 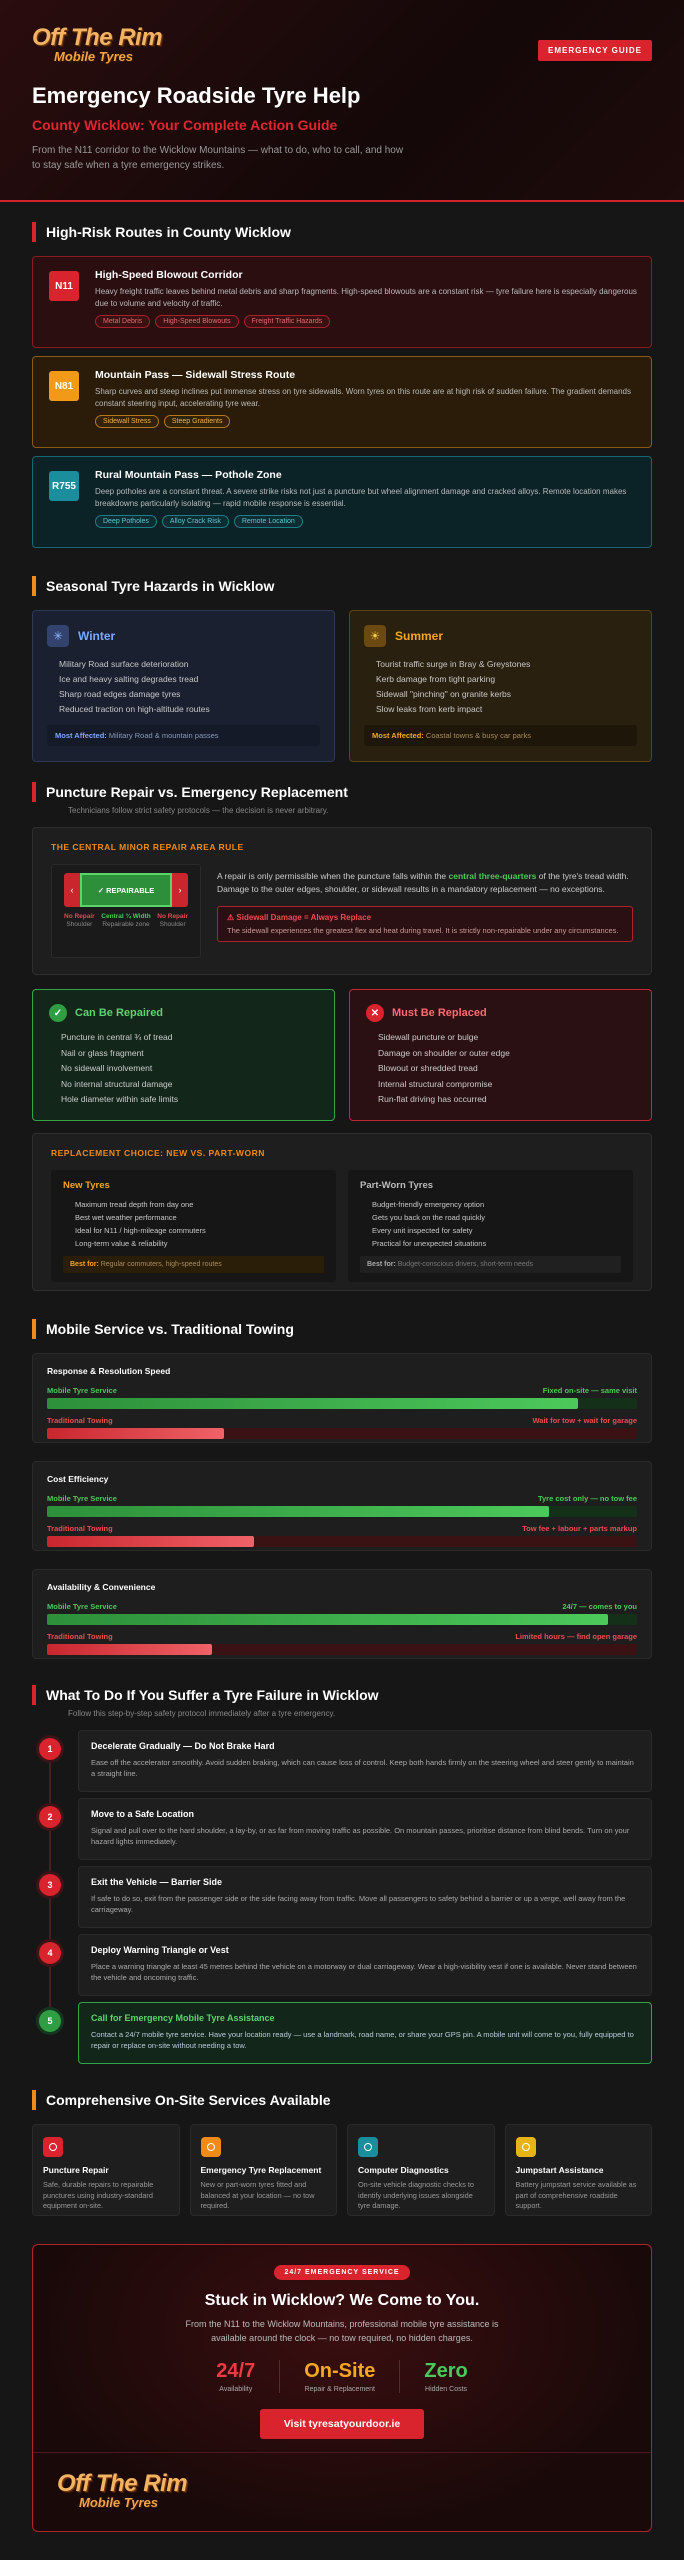 What do you see at coordinates (342, 2300) in the screenshot?
I see `cta-title: Stuck in Wicklow? We Come to You.` at bounding box center [342, 2300].